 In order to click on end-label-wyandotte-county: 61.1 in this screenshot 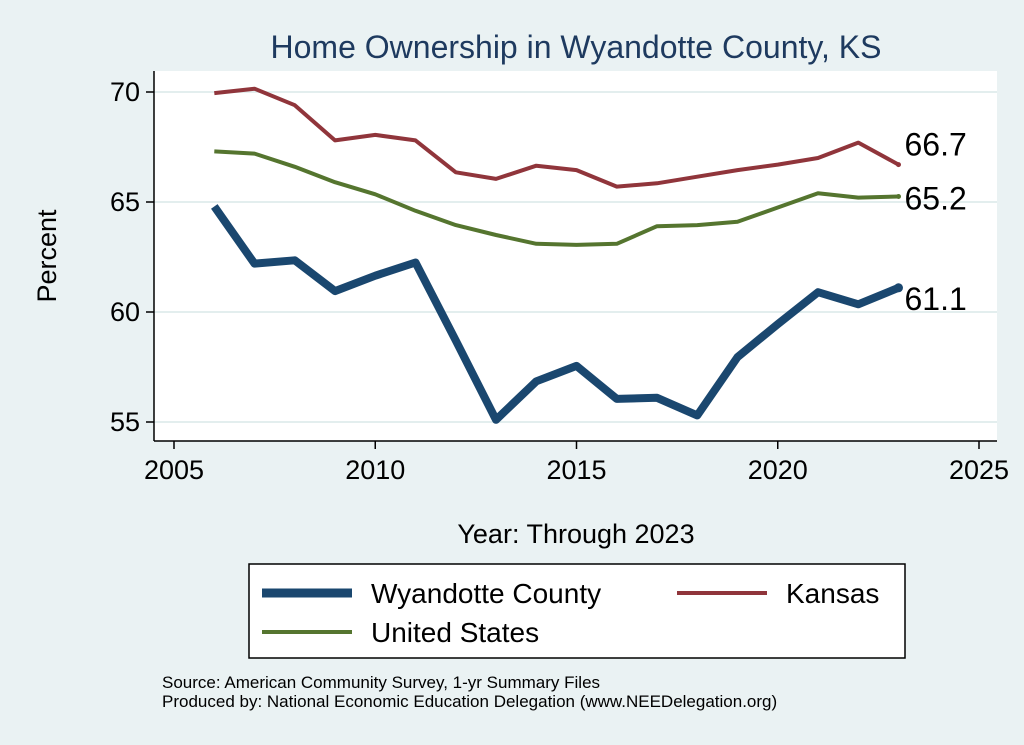, I will do `click(936, 299)`.